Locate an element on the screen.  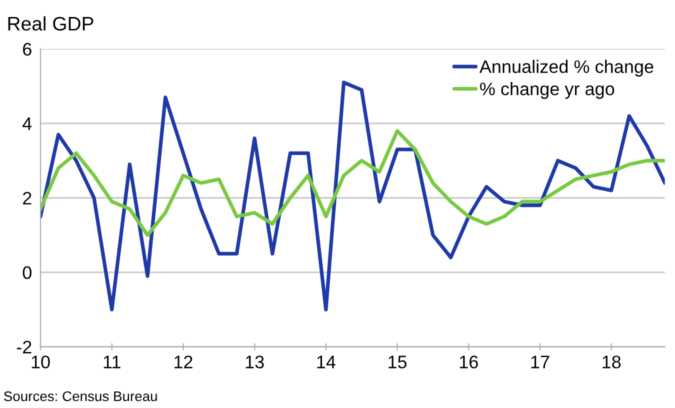
x-tick-label: 18 is located at coordinates (611, 362).